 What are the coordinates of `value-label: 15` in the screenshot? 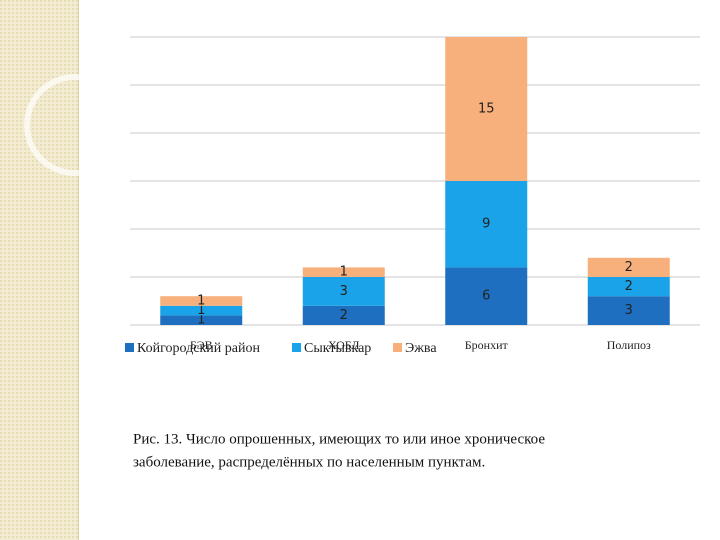 It's located at (486, 109).